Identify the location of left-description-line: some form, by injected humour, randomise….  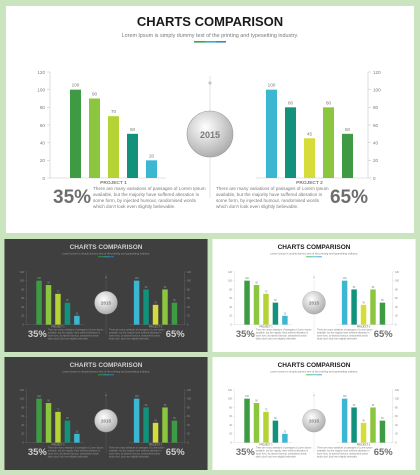
(282, 454).